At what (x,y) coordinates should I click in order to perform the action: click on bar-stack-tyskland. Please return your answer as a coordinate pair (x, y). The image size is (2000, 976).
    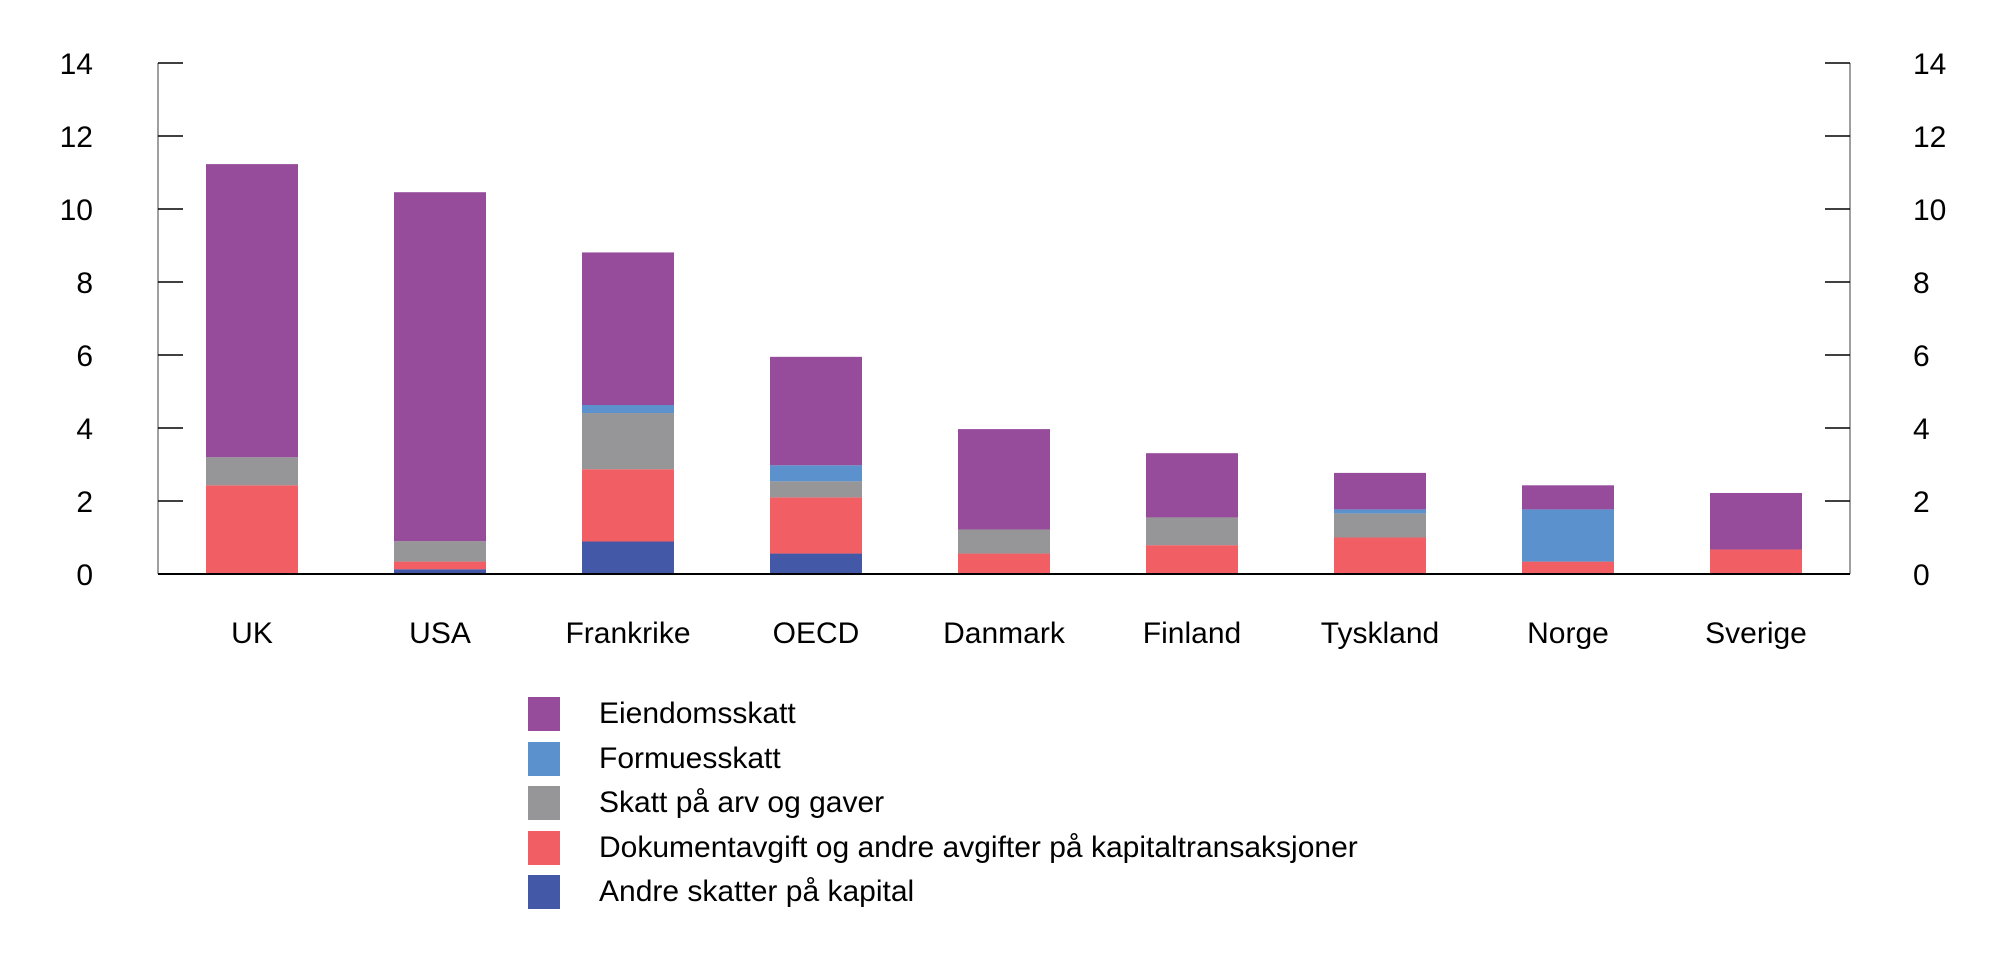
    Looking at the image, I should click on (1380, 523).